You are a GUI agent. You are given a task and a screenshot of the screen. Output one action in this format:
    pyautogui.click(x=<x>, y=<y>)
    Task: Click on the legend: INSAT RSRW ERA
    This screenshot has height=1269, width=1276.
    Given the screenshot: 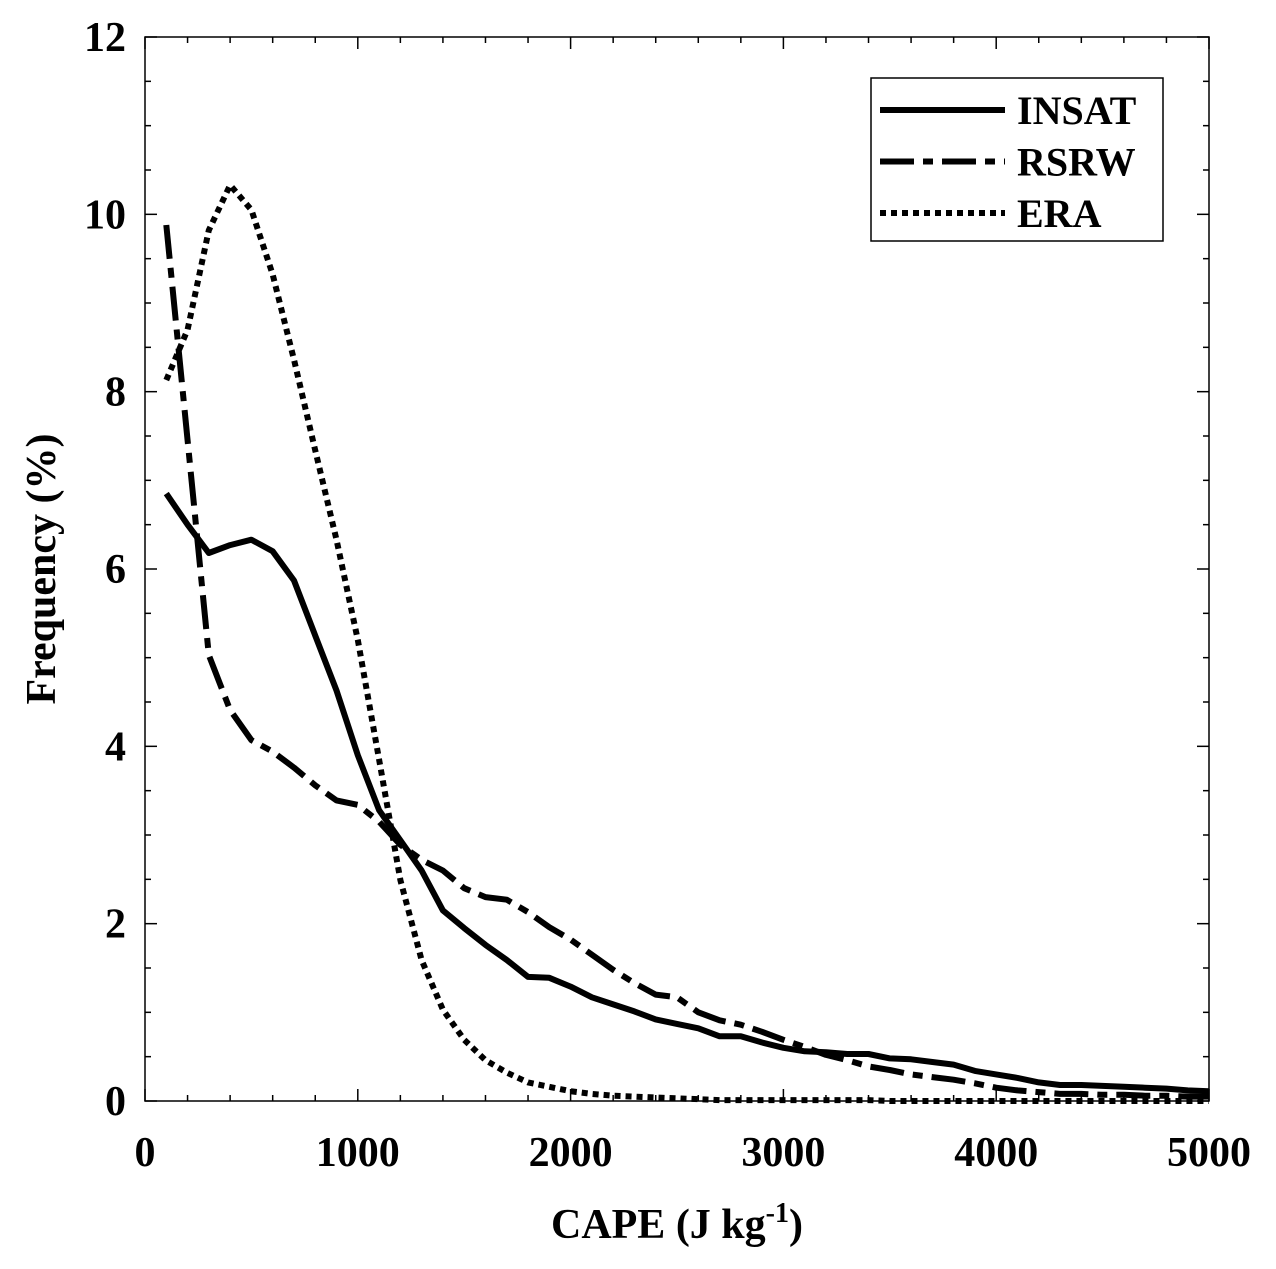 What is the action you would take?
    pyautogui.click(x=1017, y=159)
    